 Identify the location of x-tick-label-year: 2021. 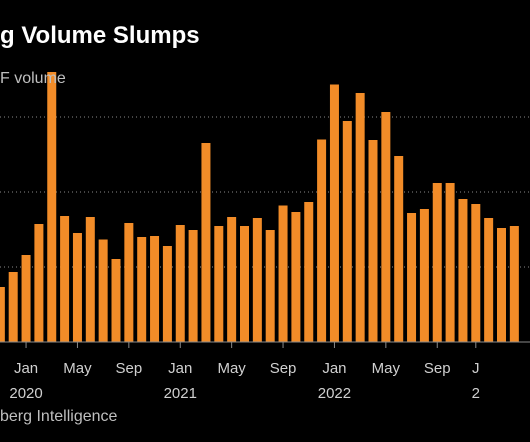
(180, 393).